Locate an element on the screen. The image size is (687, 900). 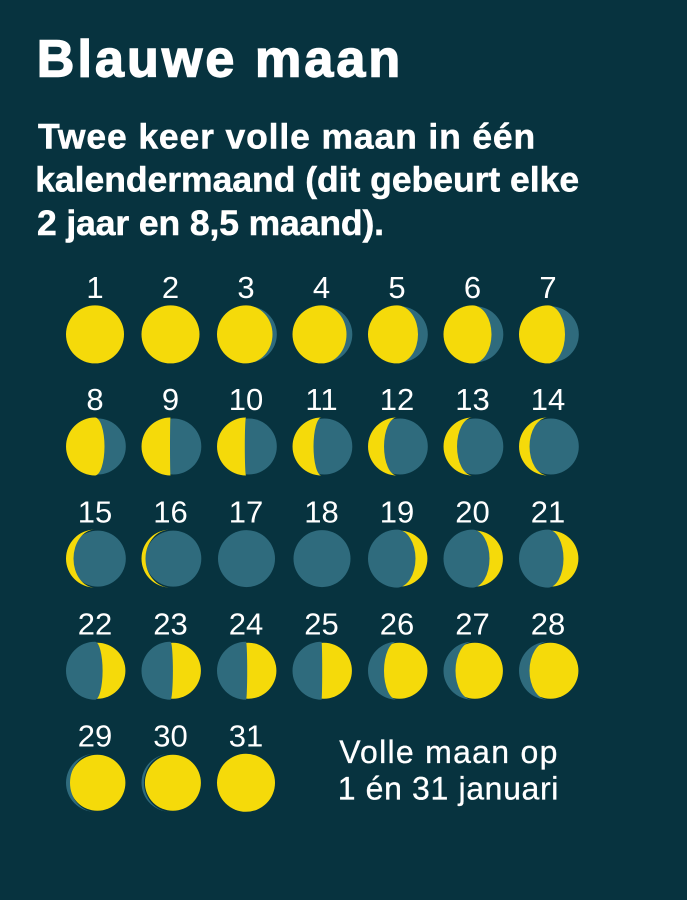
svg-text: 6 is located at coordinates (472, 287).